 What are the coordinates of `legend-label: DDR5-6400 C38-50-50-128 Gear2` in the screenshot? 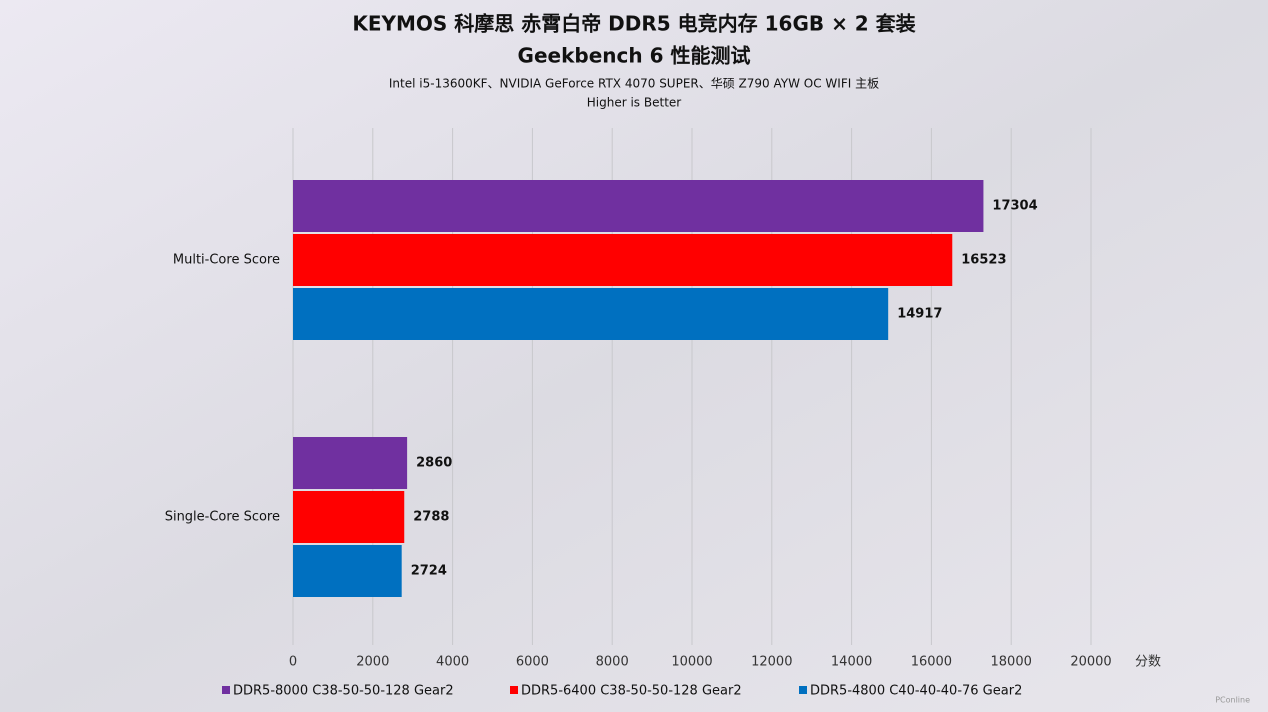 It's located at (631, 691).